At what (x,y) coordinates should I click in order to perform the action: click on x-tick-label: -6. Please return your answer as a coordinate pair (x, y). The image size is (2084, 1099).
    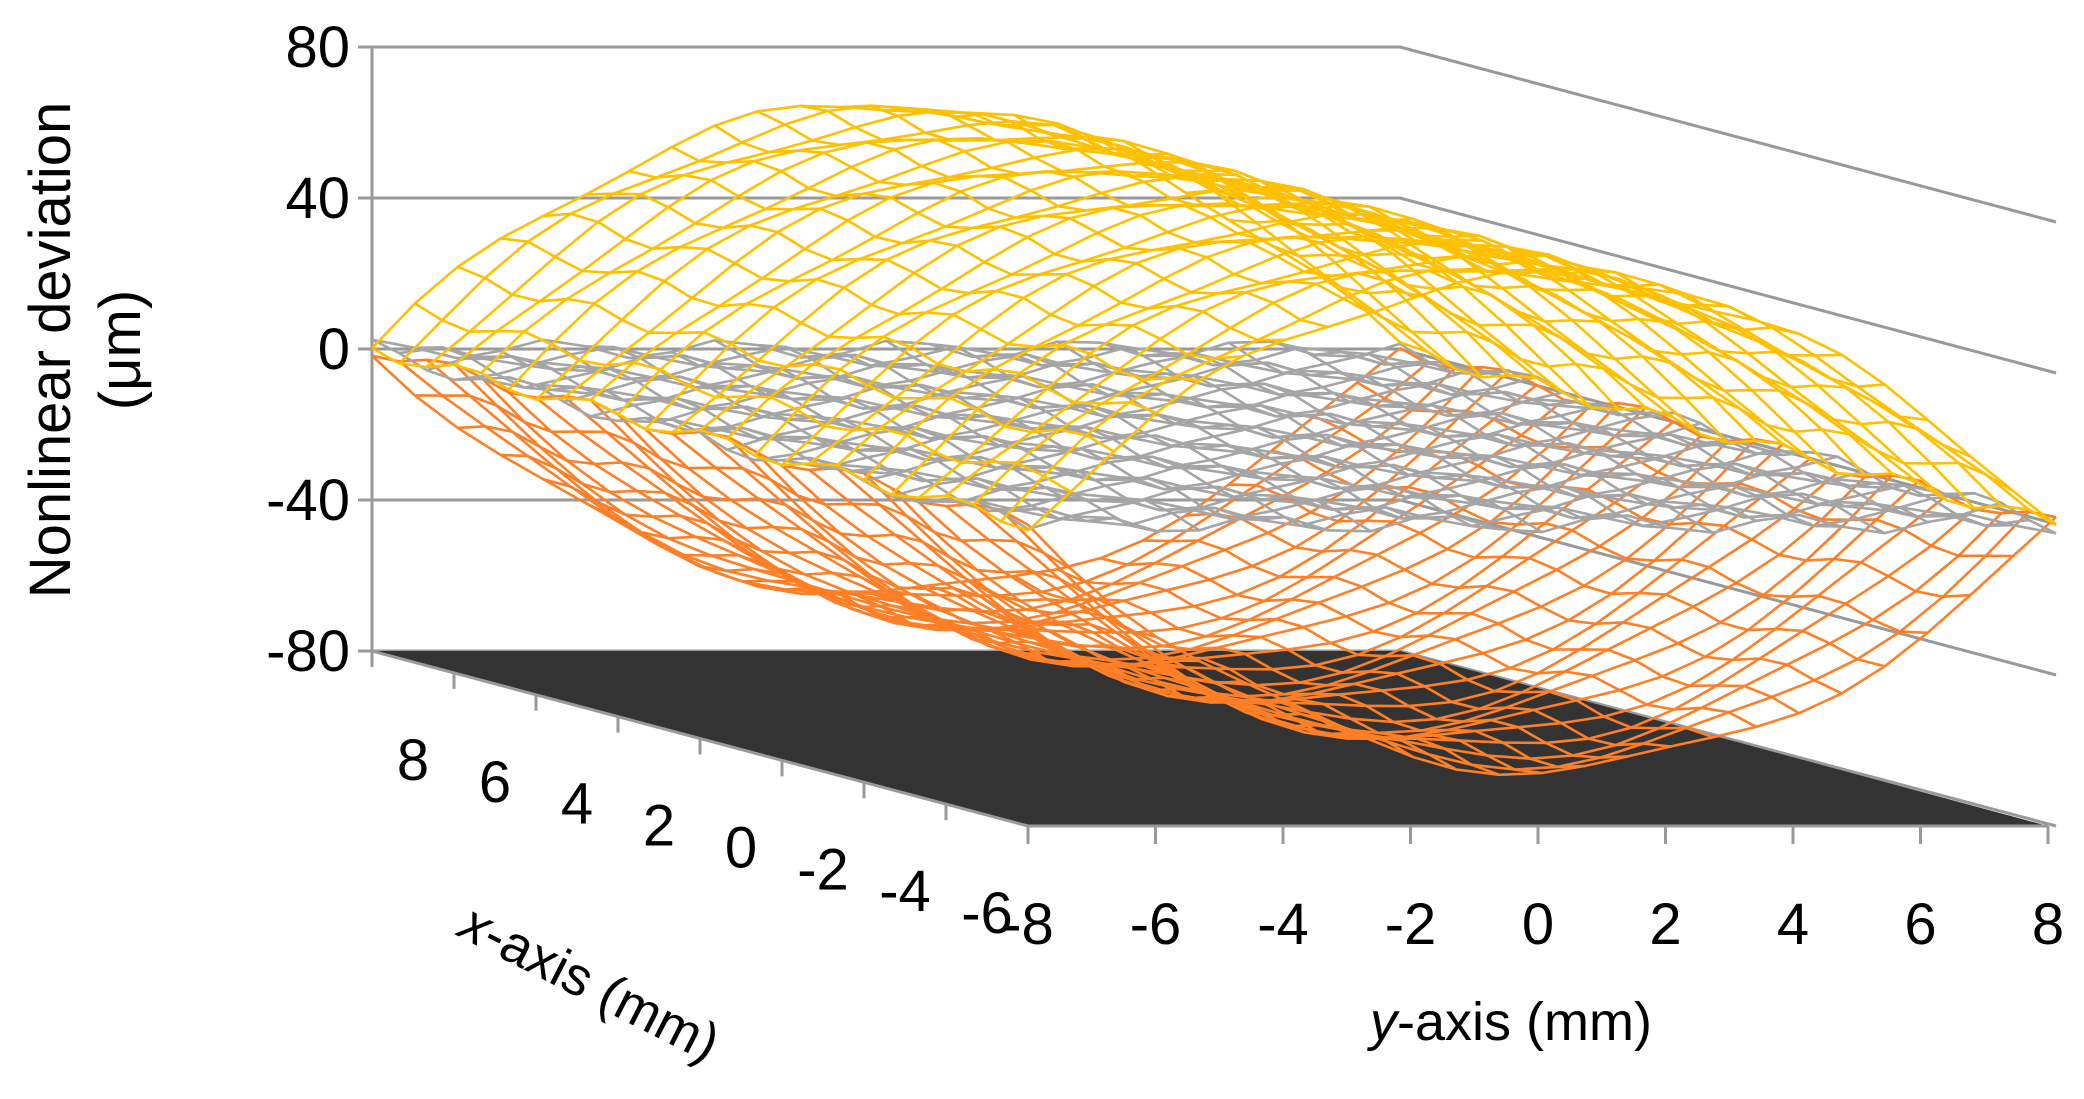
    Looking at the image, I should click on (987, 913).